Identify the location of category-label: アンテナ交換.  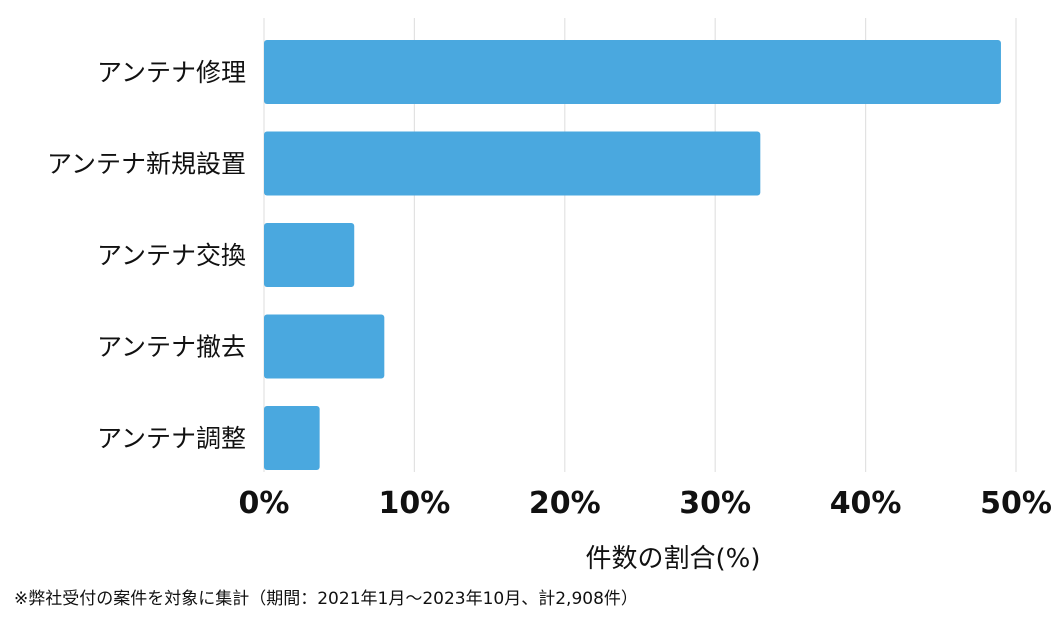
(171, 255).